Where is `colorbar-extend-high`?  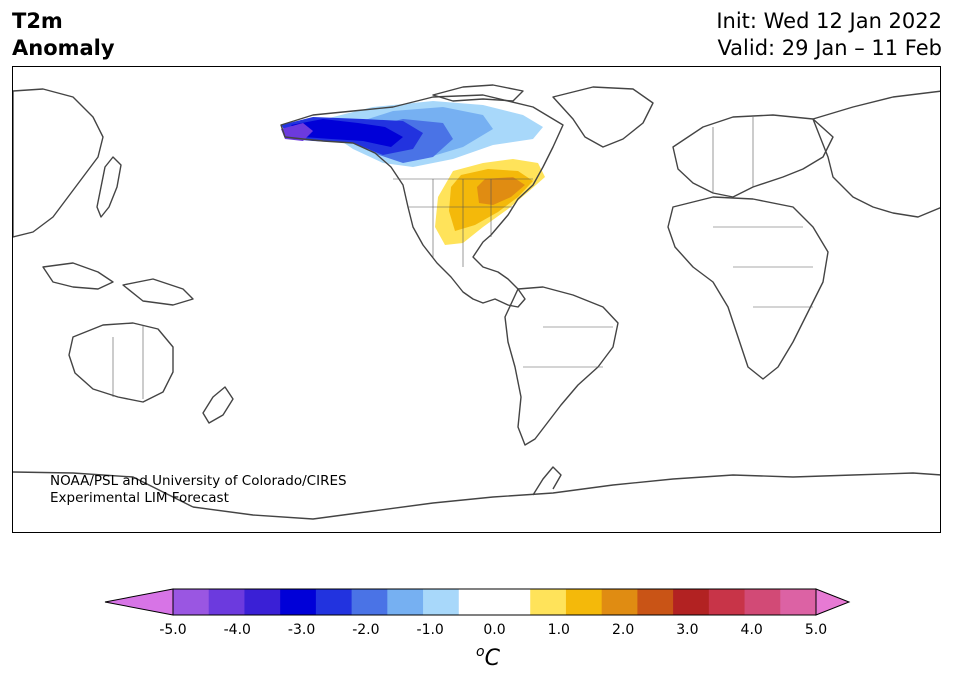
colorbar-extend-high is located at coordinates (833, 602).